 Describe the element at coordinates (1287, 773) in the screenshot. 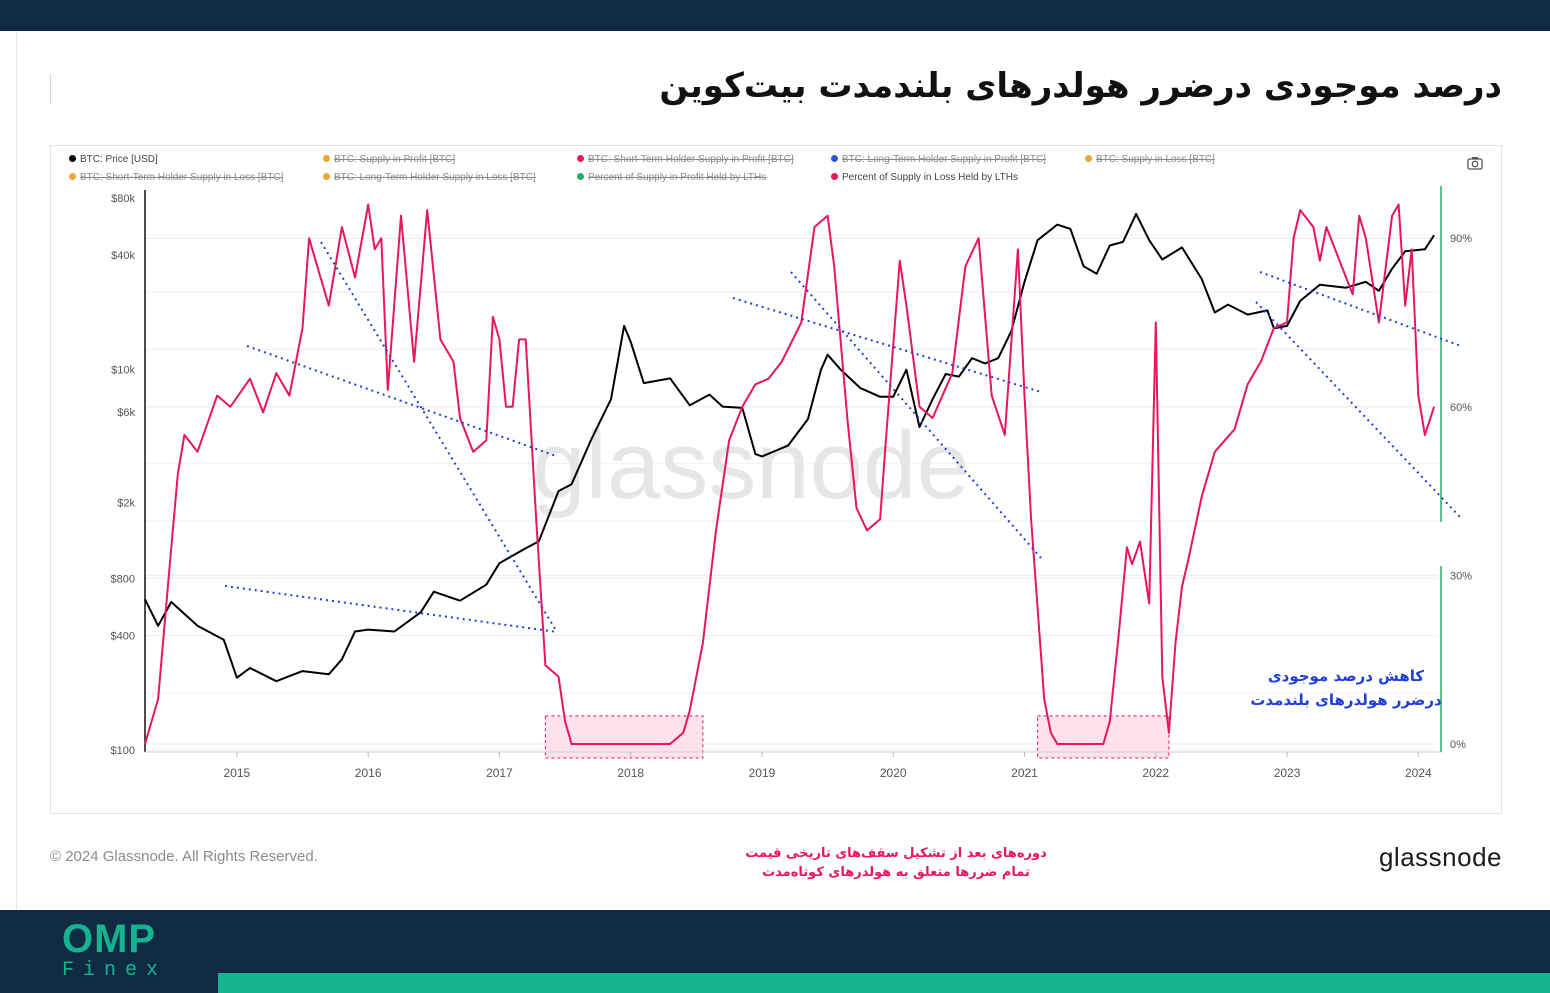

I see `x-tick-label: 2023` at that location.